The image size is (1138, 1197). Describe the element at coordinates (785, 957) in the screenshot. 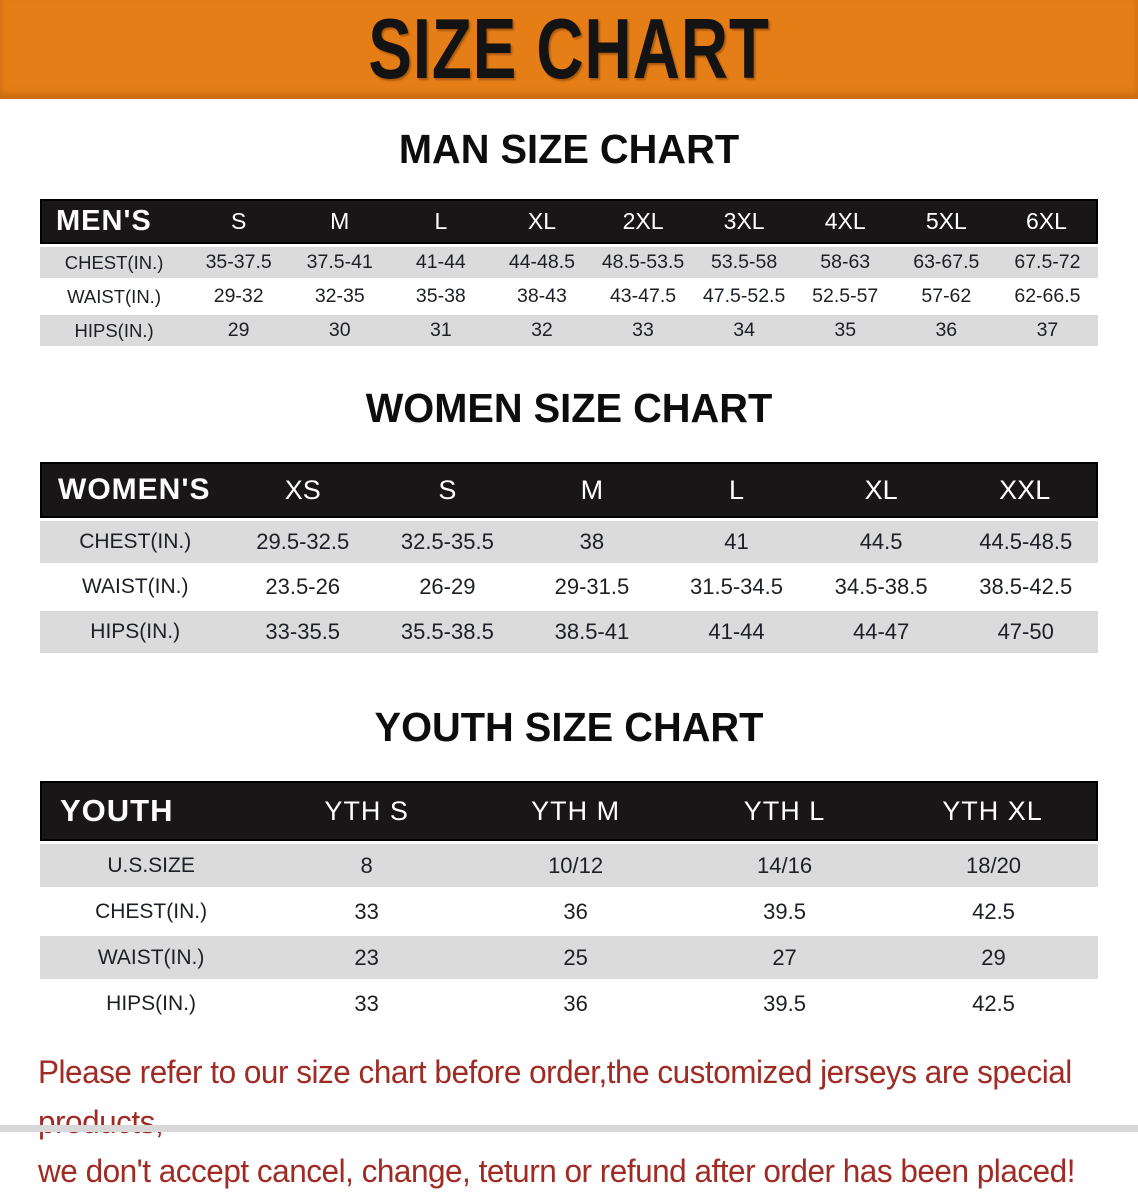

I see `size-value-cell: 27` at that location.